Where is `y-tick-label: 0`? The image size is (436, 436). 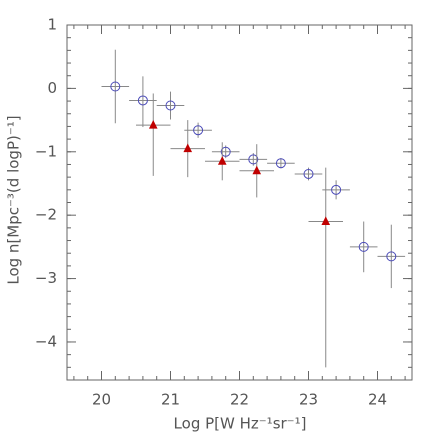
y-tick-label: 0 is located at coordinates (52, 88).